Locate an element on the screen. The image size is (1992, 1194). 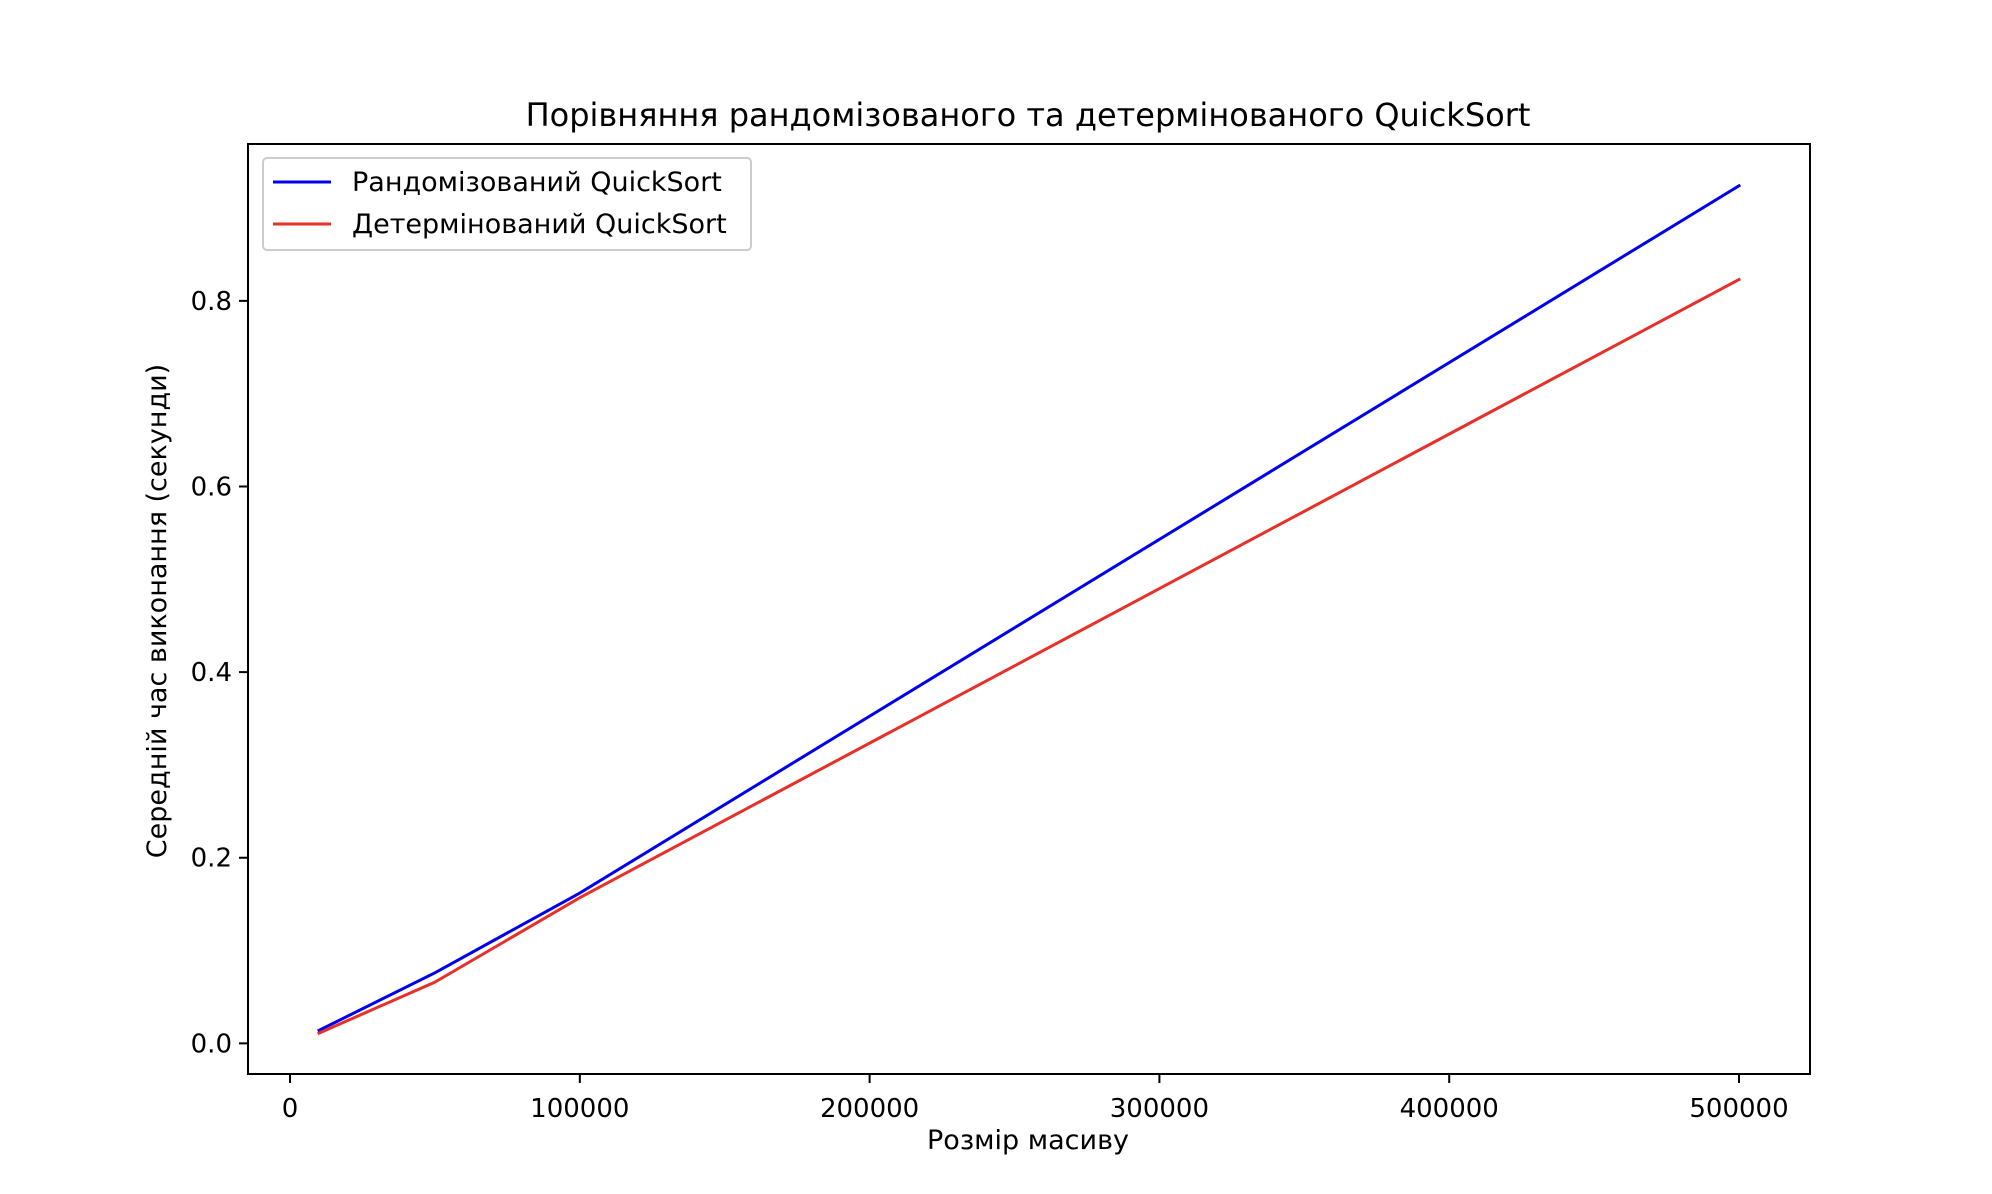
y-axis: 0.0 0.2 0.4 0.6 0.8 is located at coordinates (219, 673).